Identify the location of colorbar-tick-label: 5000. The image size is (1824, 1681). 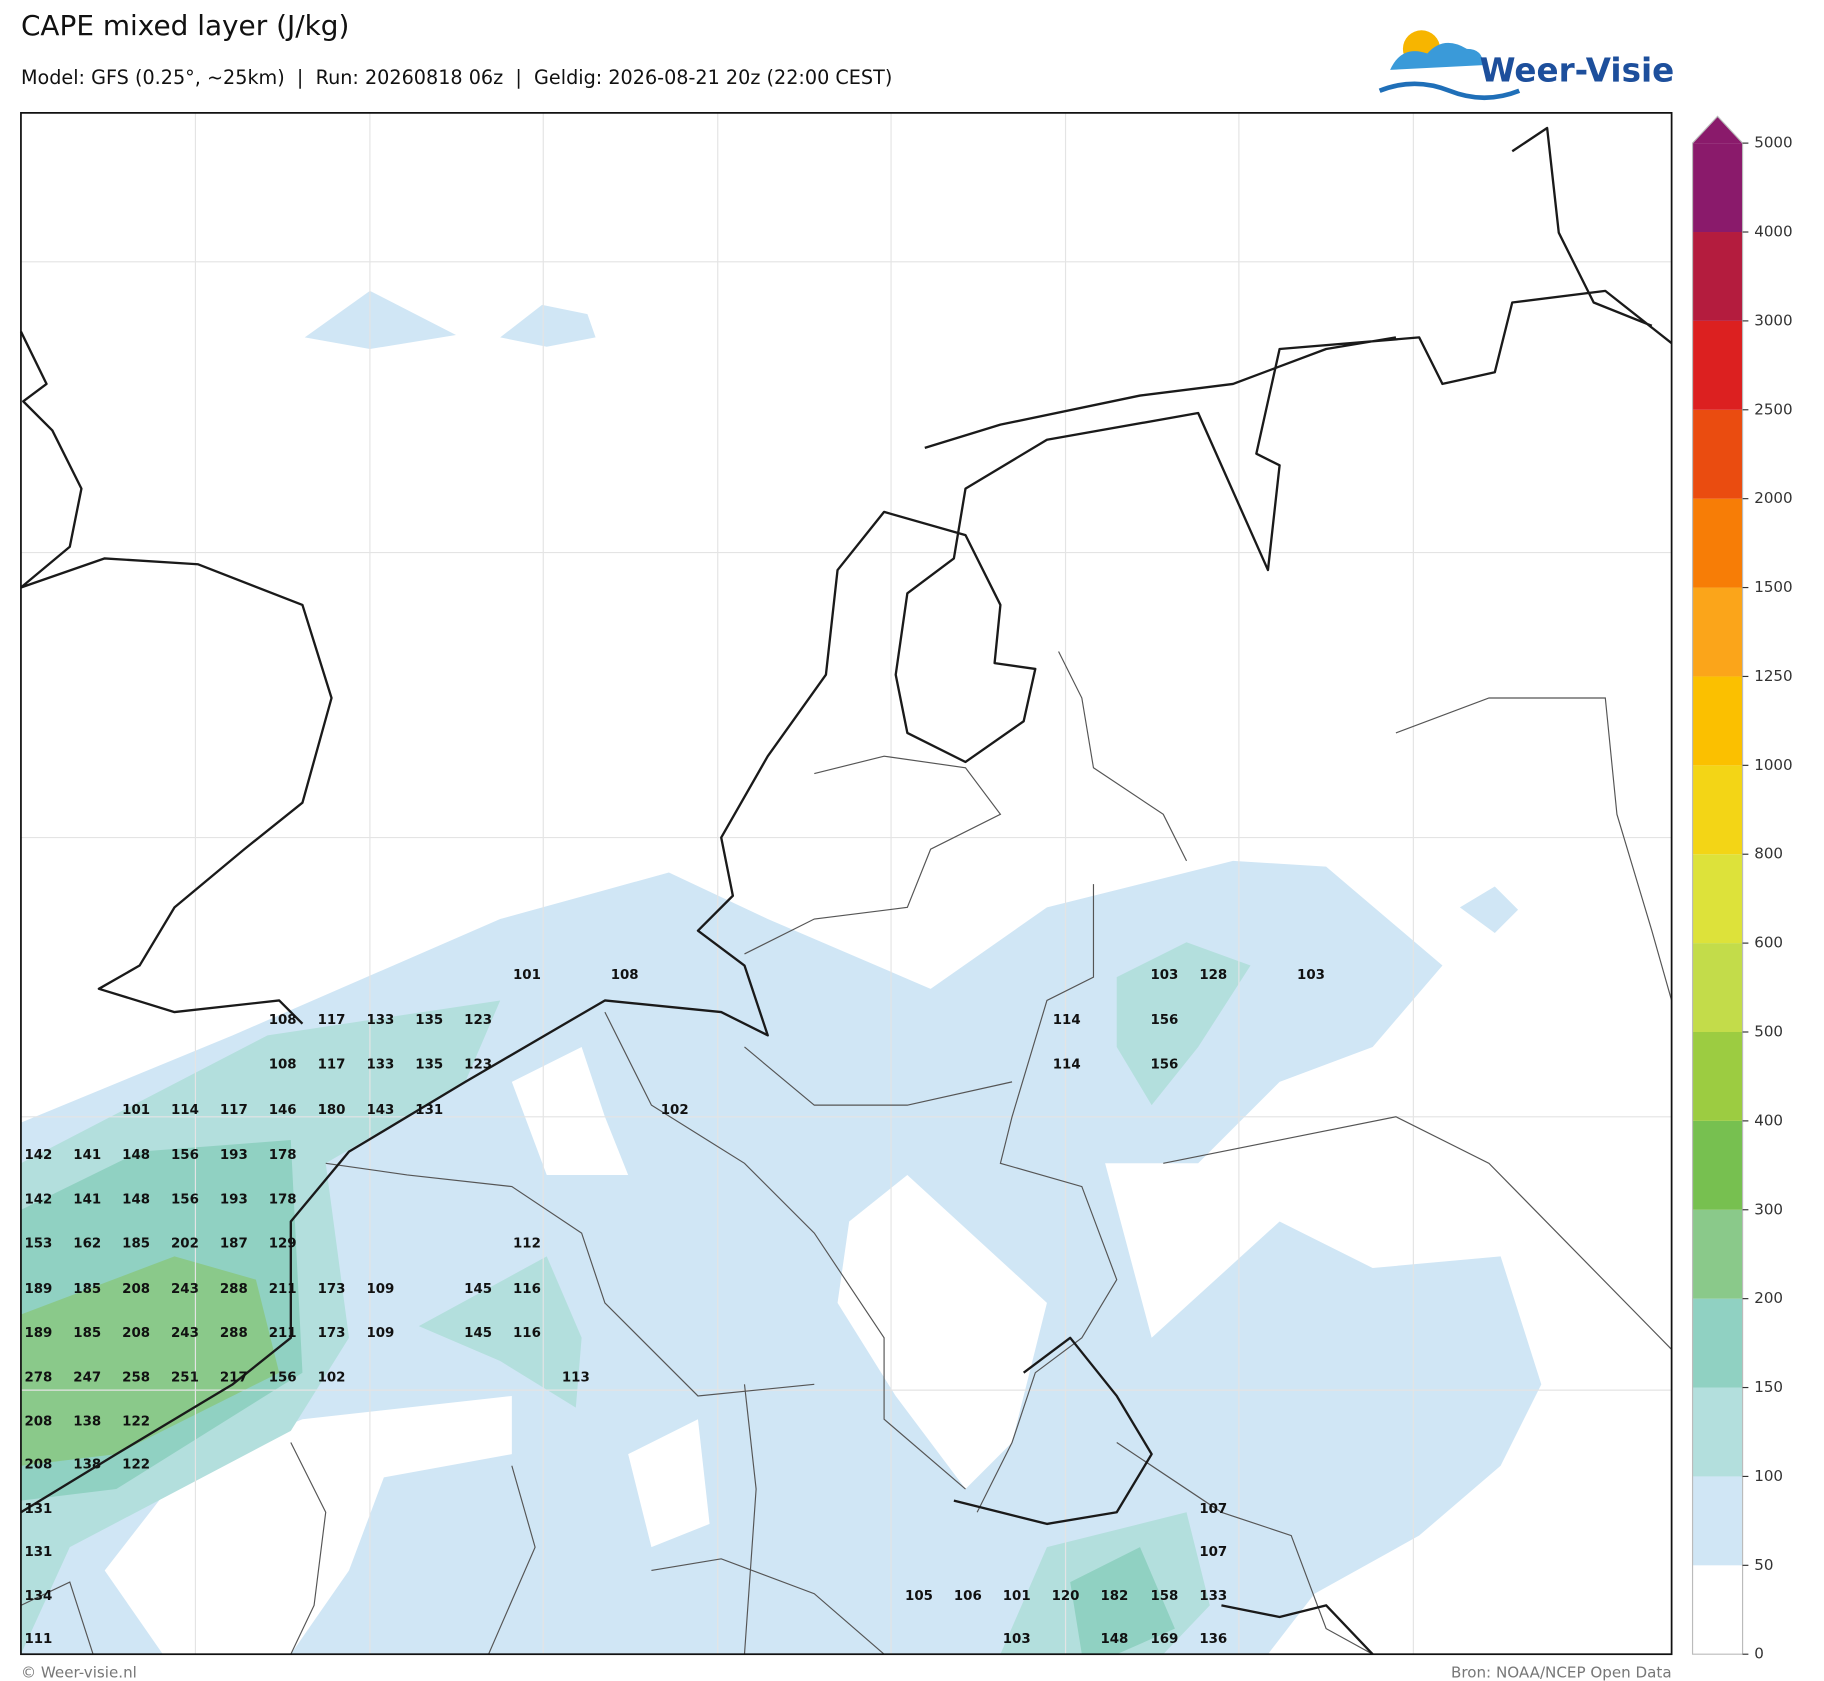
(1773, 143).